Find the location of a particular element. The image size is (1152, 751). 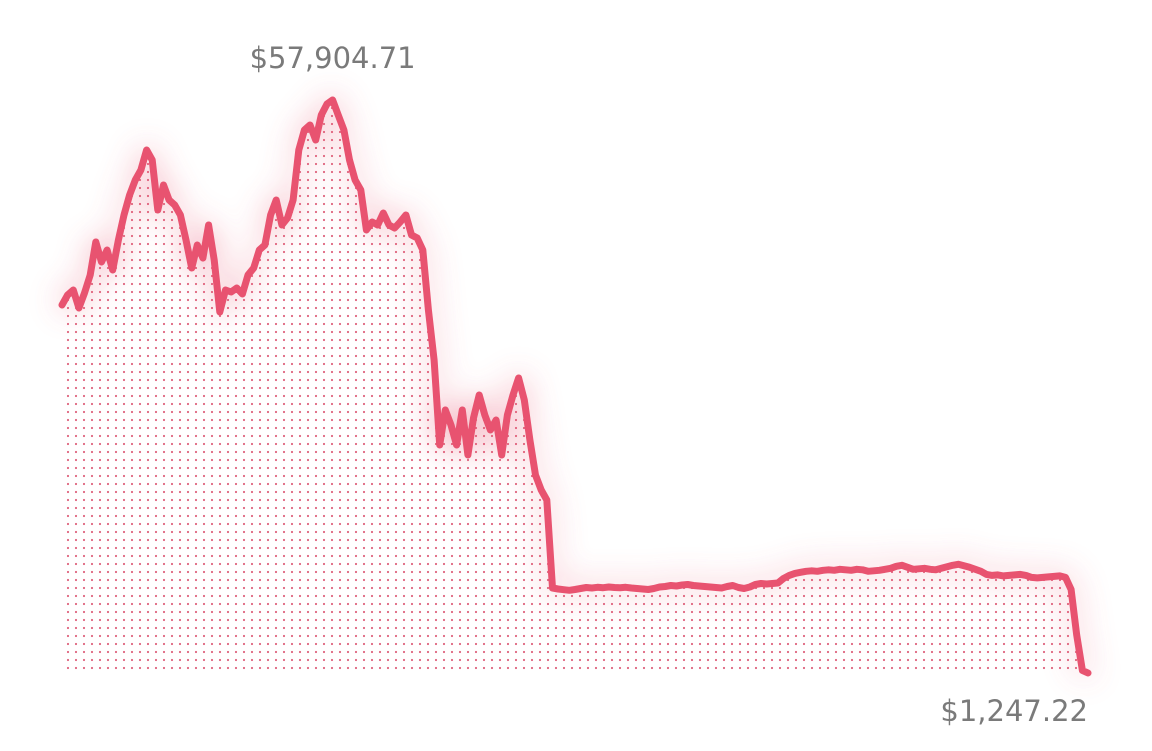

price-label: $1,247.22 is located at coordinates (1014, 711).